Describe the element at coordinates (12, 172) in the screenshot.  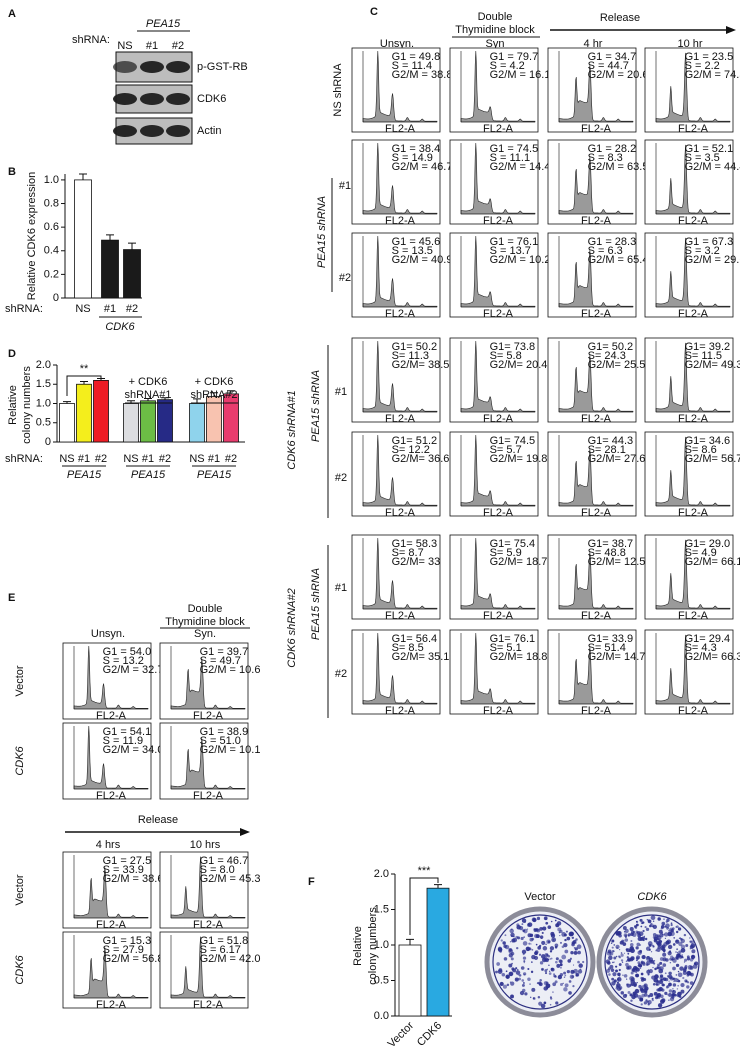
I see `panel-letter: B` at that location.